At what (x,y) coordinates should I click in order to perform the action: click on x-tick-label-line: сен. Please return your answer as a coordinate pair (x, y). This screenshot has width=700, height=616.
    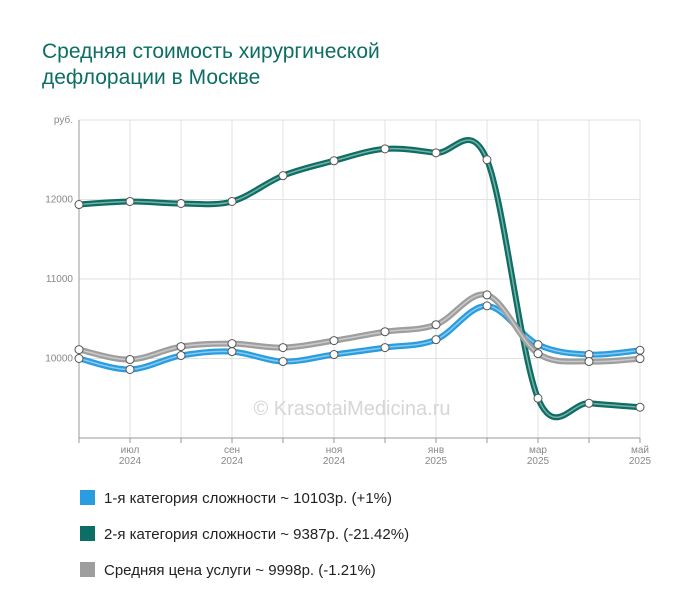
    Looking at the image, I should click on (232, 450).